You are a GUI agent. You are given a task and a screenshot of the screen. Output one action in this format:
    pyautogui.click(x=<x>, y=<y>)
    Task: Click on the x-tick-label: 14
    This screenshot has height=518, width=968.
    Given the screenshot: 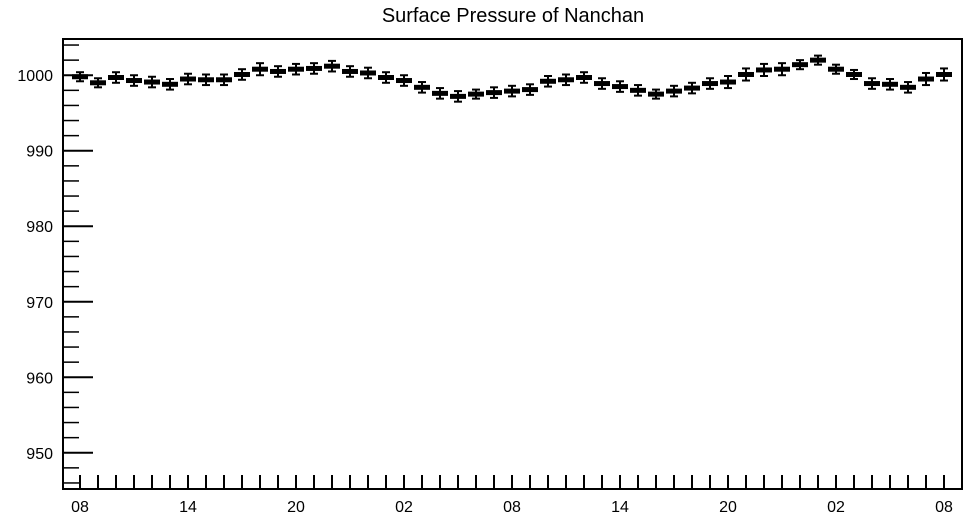 What is the action you would take?
    pyautogui.click(x=188, y=507)
    